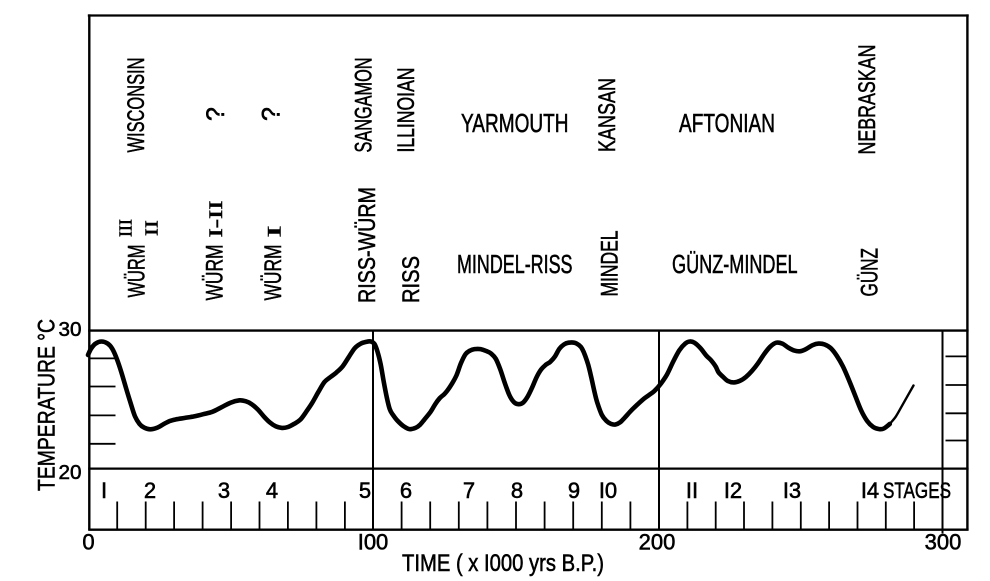  Describe the element at coordinates (47, 405) in the screenshot. I see `svg-text: TEMPERATURE °C` at that location.